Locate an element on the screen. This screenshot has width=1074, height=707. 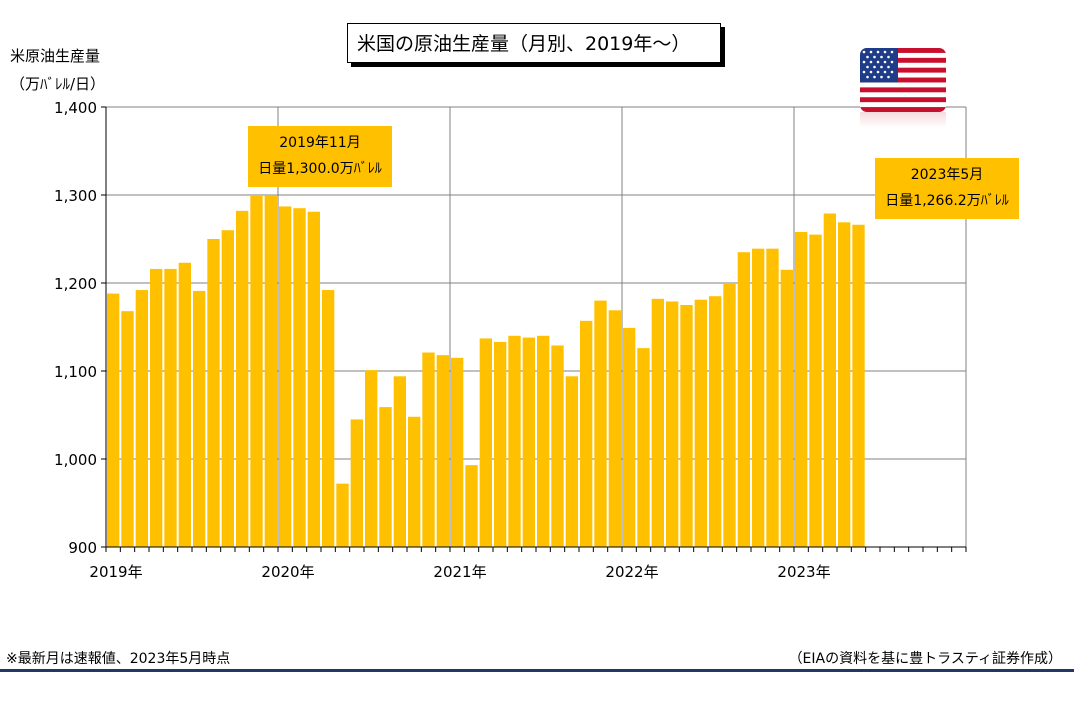
bottom-rule is located at coordinates (537, 670).